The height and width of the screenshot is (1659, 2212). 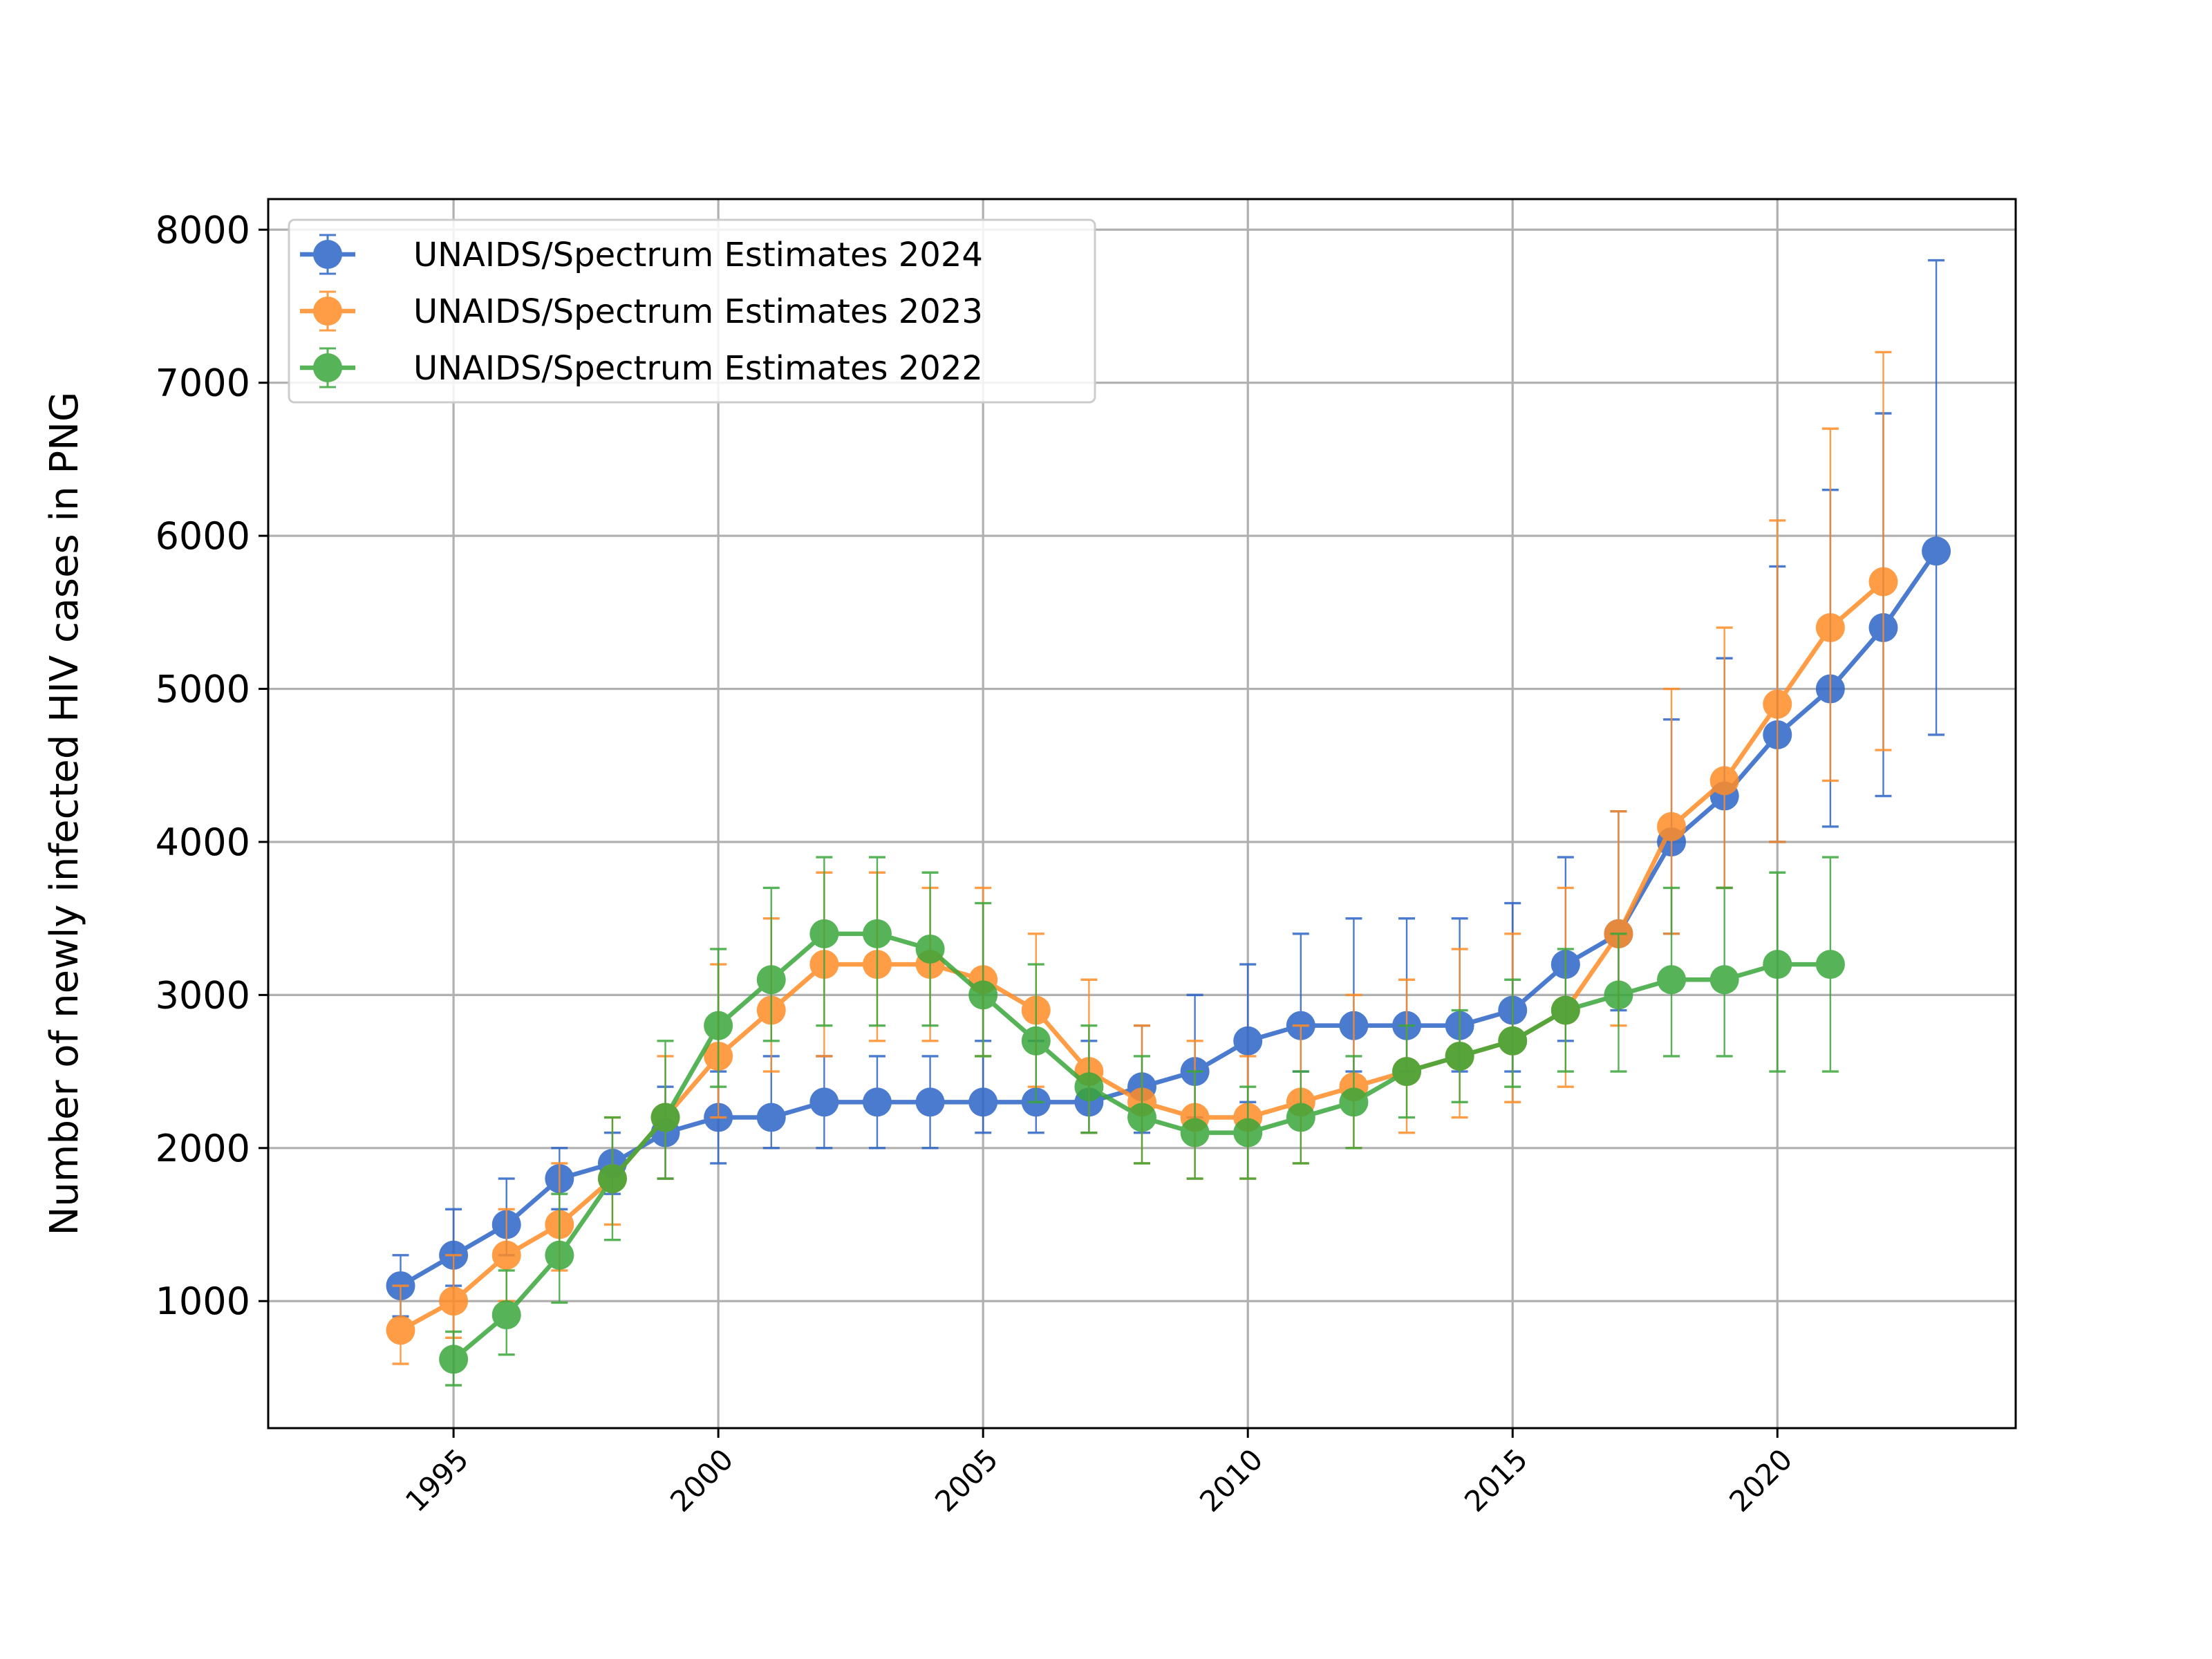 I want to click on y-tick-label: 6000, so click(x=203, y=536).